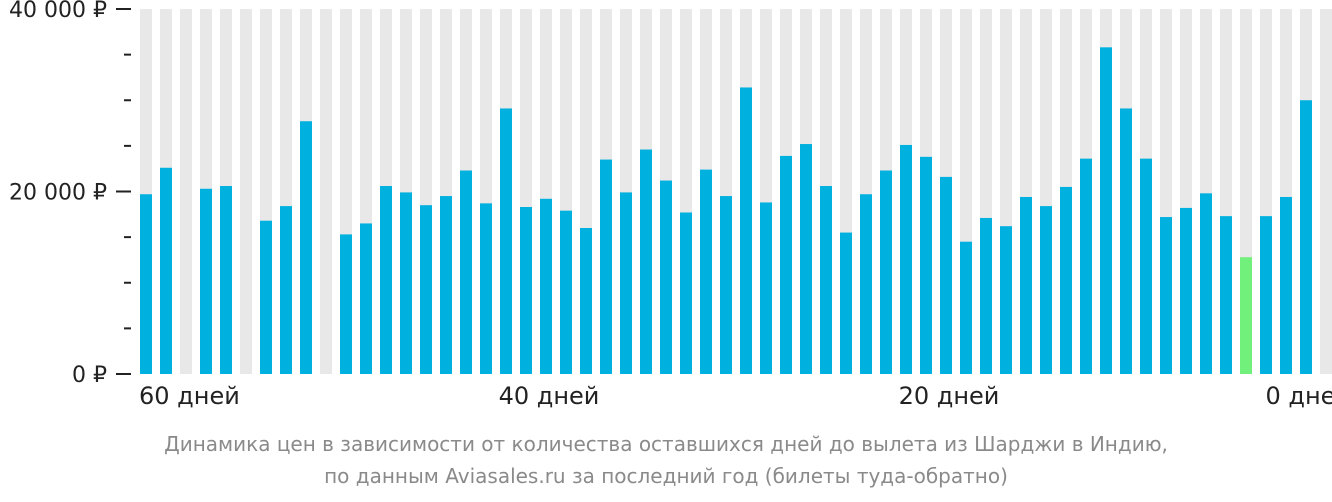 This screenshot has width=1332, height=502. I want to click on bar-highlight, so click(1246, 315).